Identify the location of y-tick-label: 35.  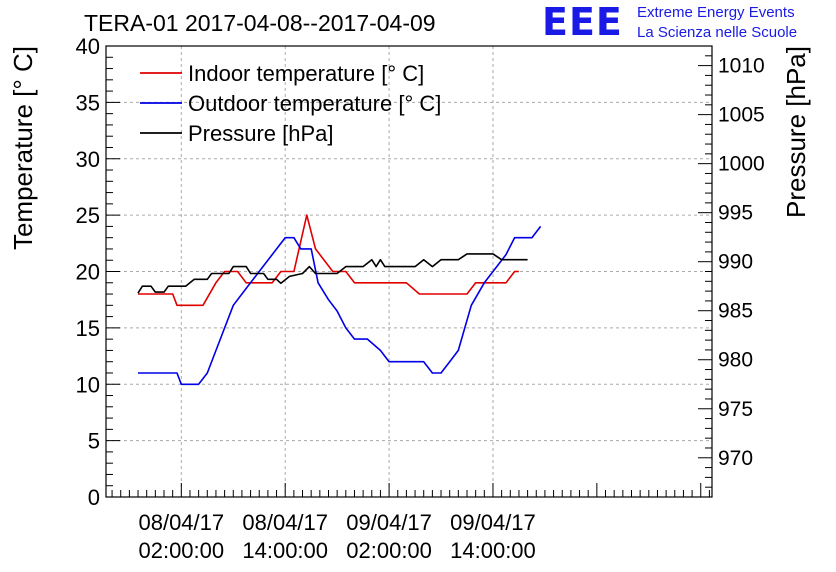
(88, 102).